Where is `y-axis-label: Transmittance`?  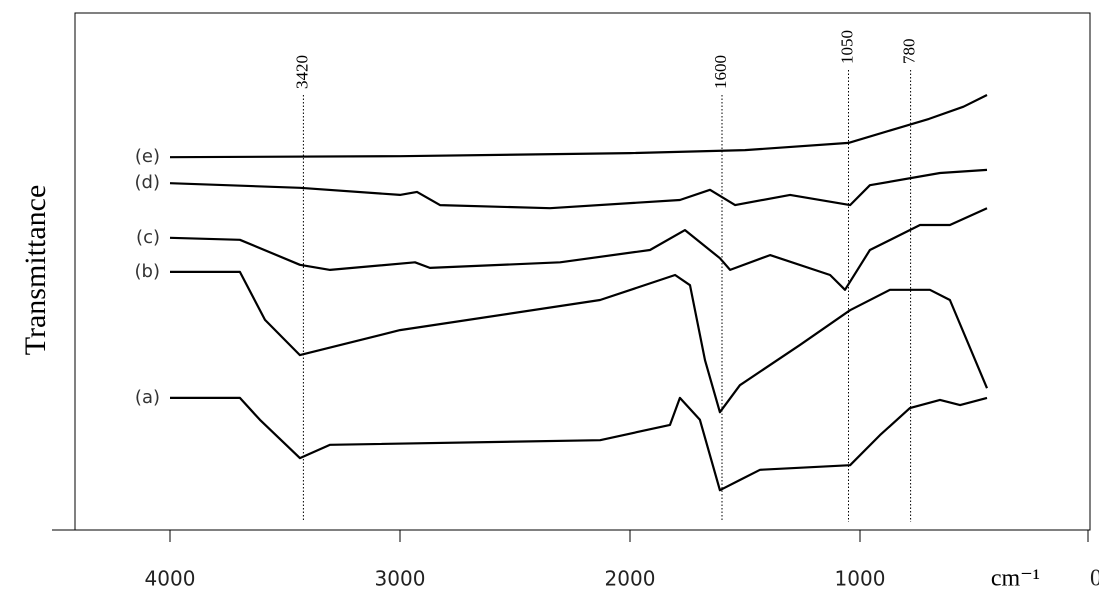
y-axis-label: Transmittance is located at coordinates (35, 270).